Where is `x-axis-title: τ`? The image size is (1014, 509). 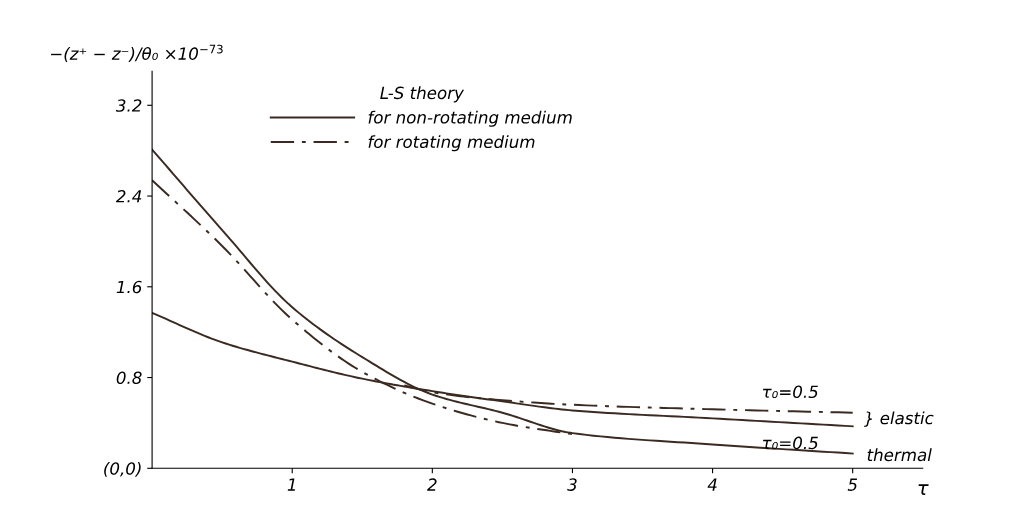 x-axis-title: τ is located at coordinates (923, 489).